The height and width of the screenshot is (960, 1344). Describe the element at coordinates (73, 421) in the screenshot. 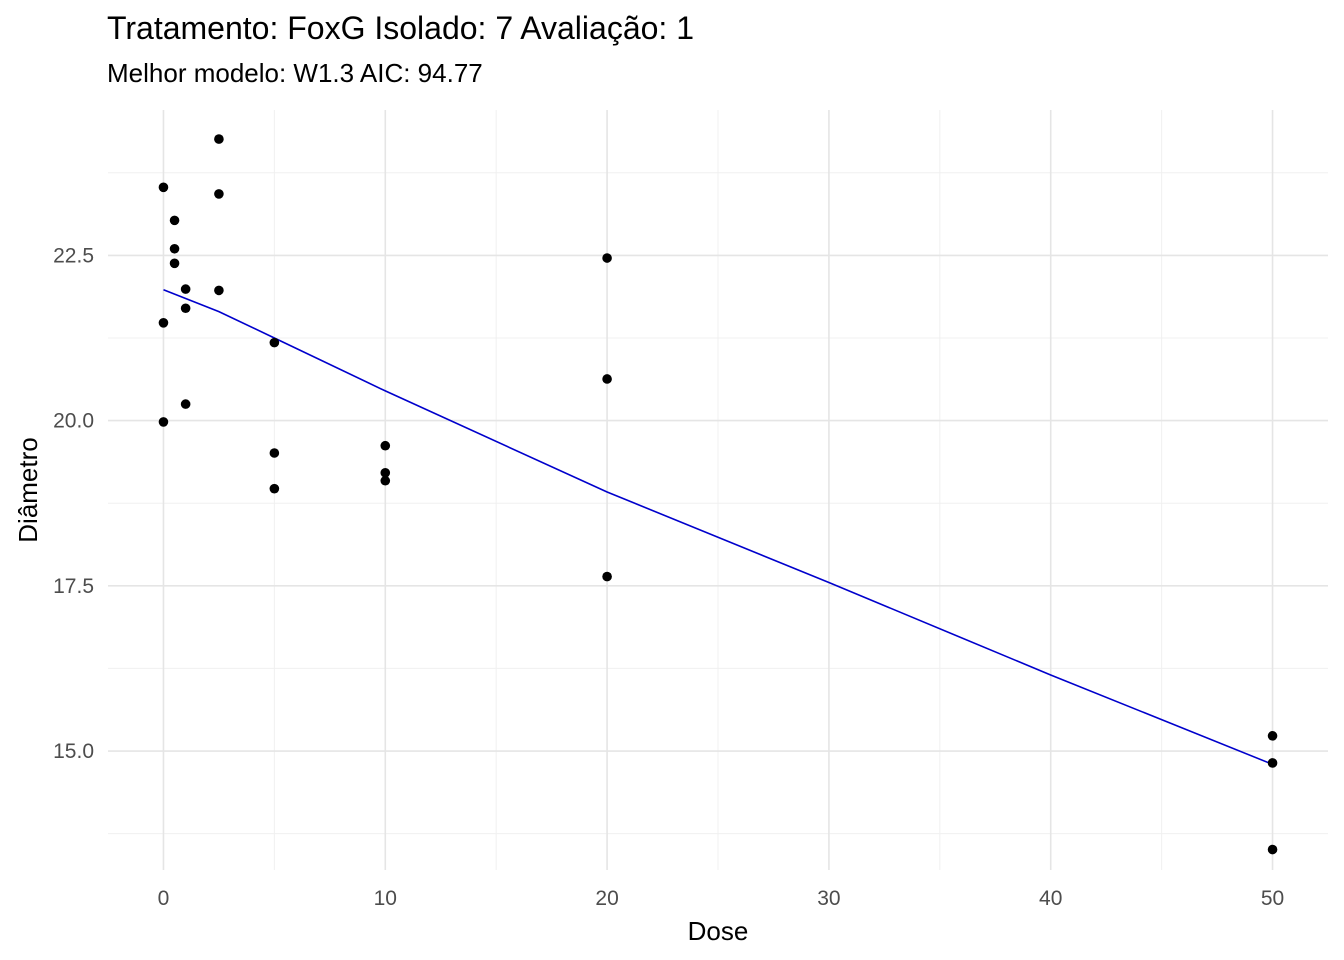

I see `y-tick-label: 20.0` at that location.